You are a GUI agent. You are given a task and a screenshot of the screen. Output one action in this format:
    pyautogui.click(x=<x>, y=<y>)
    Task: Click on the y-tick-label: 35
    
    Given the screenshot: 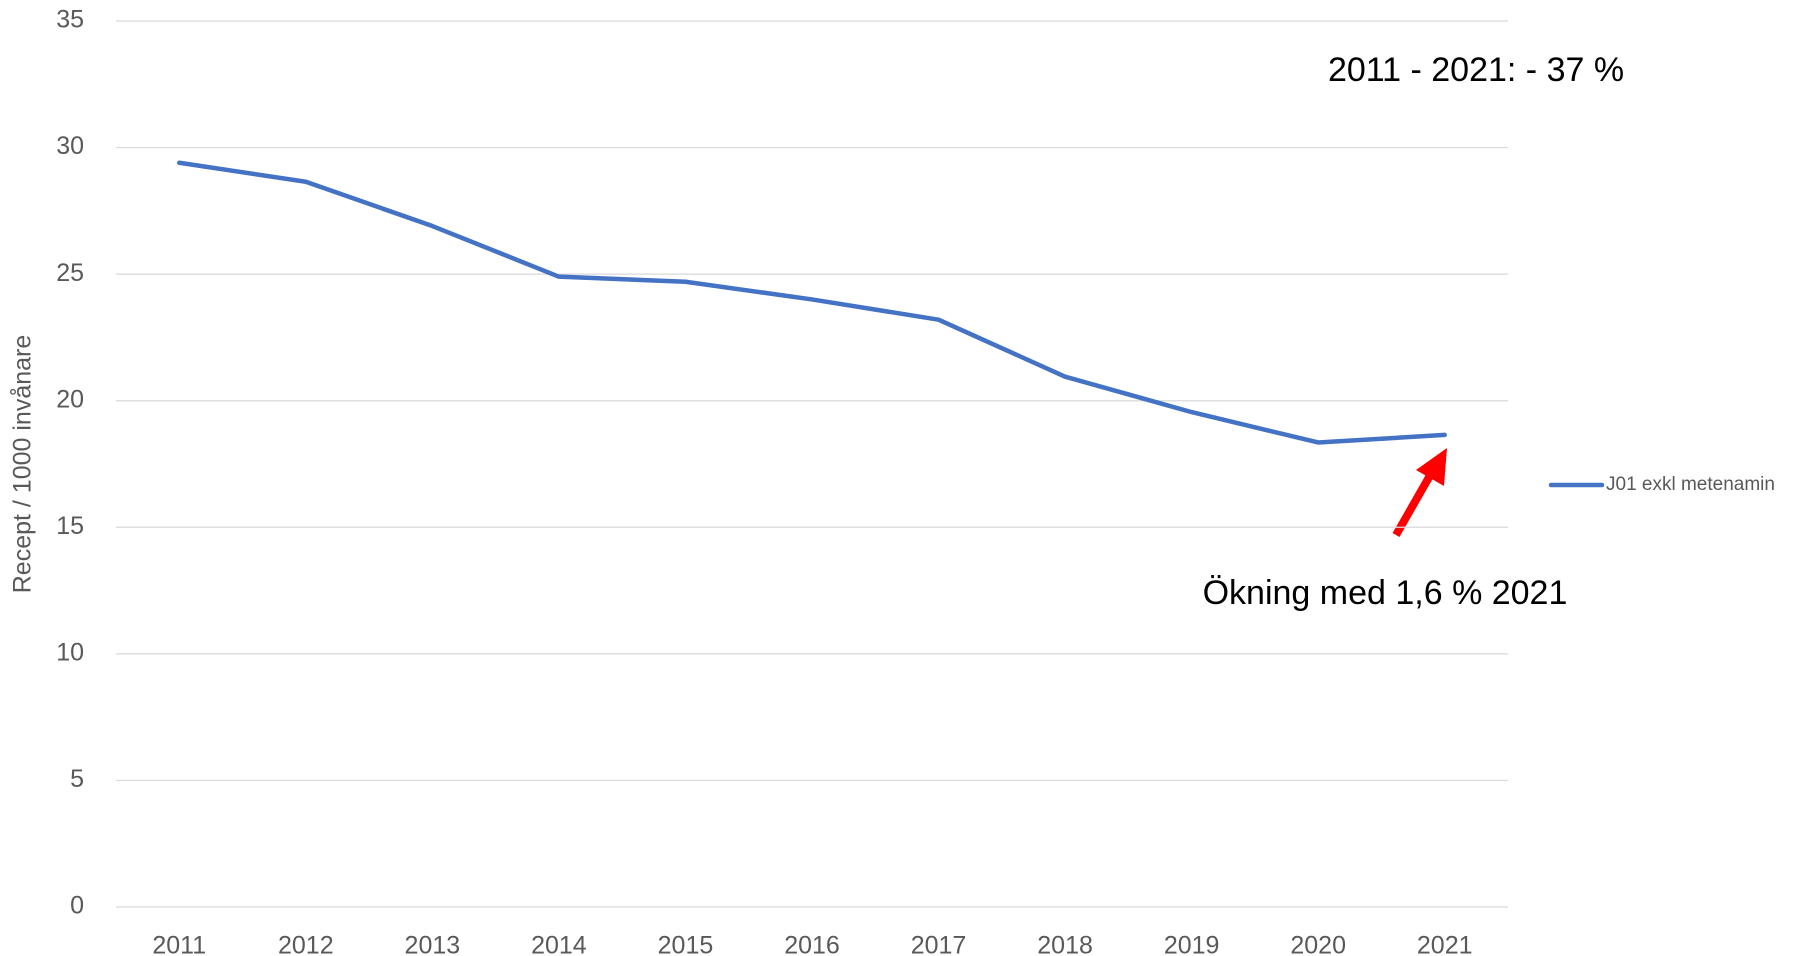 What is the action you would take?
    pyautogui.click(x=70, y=20)
    